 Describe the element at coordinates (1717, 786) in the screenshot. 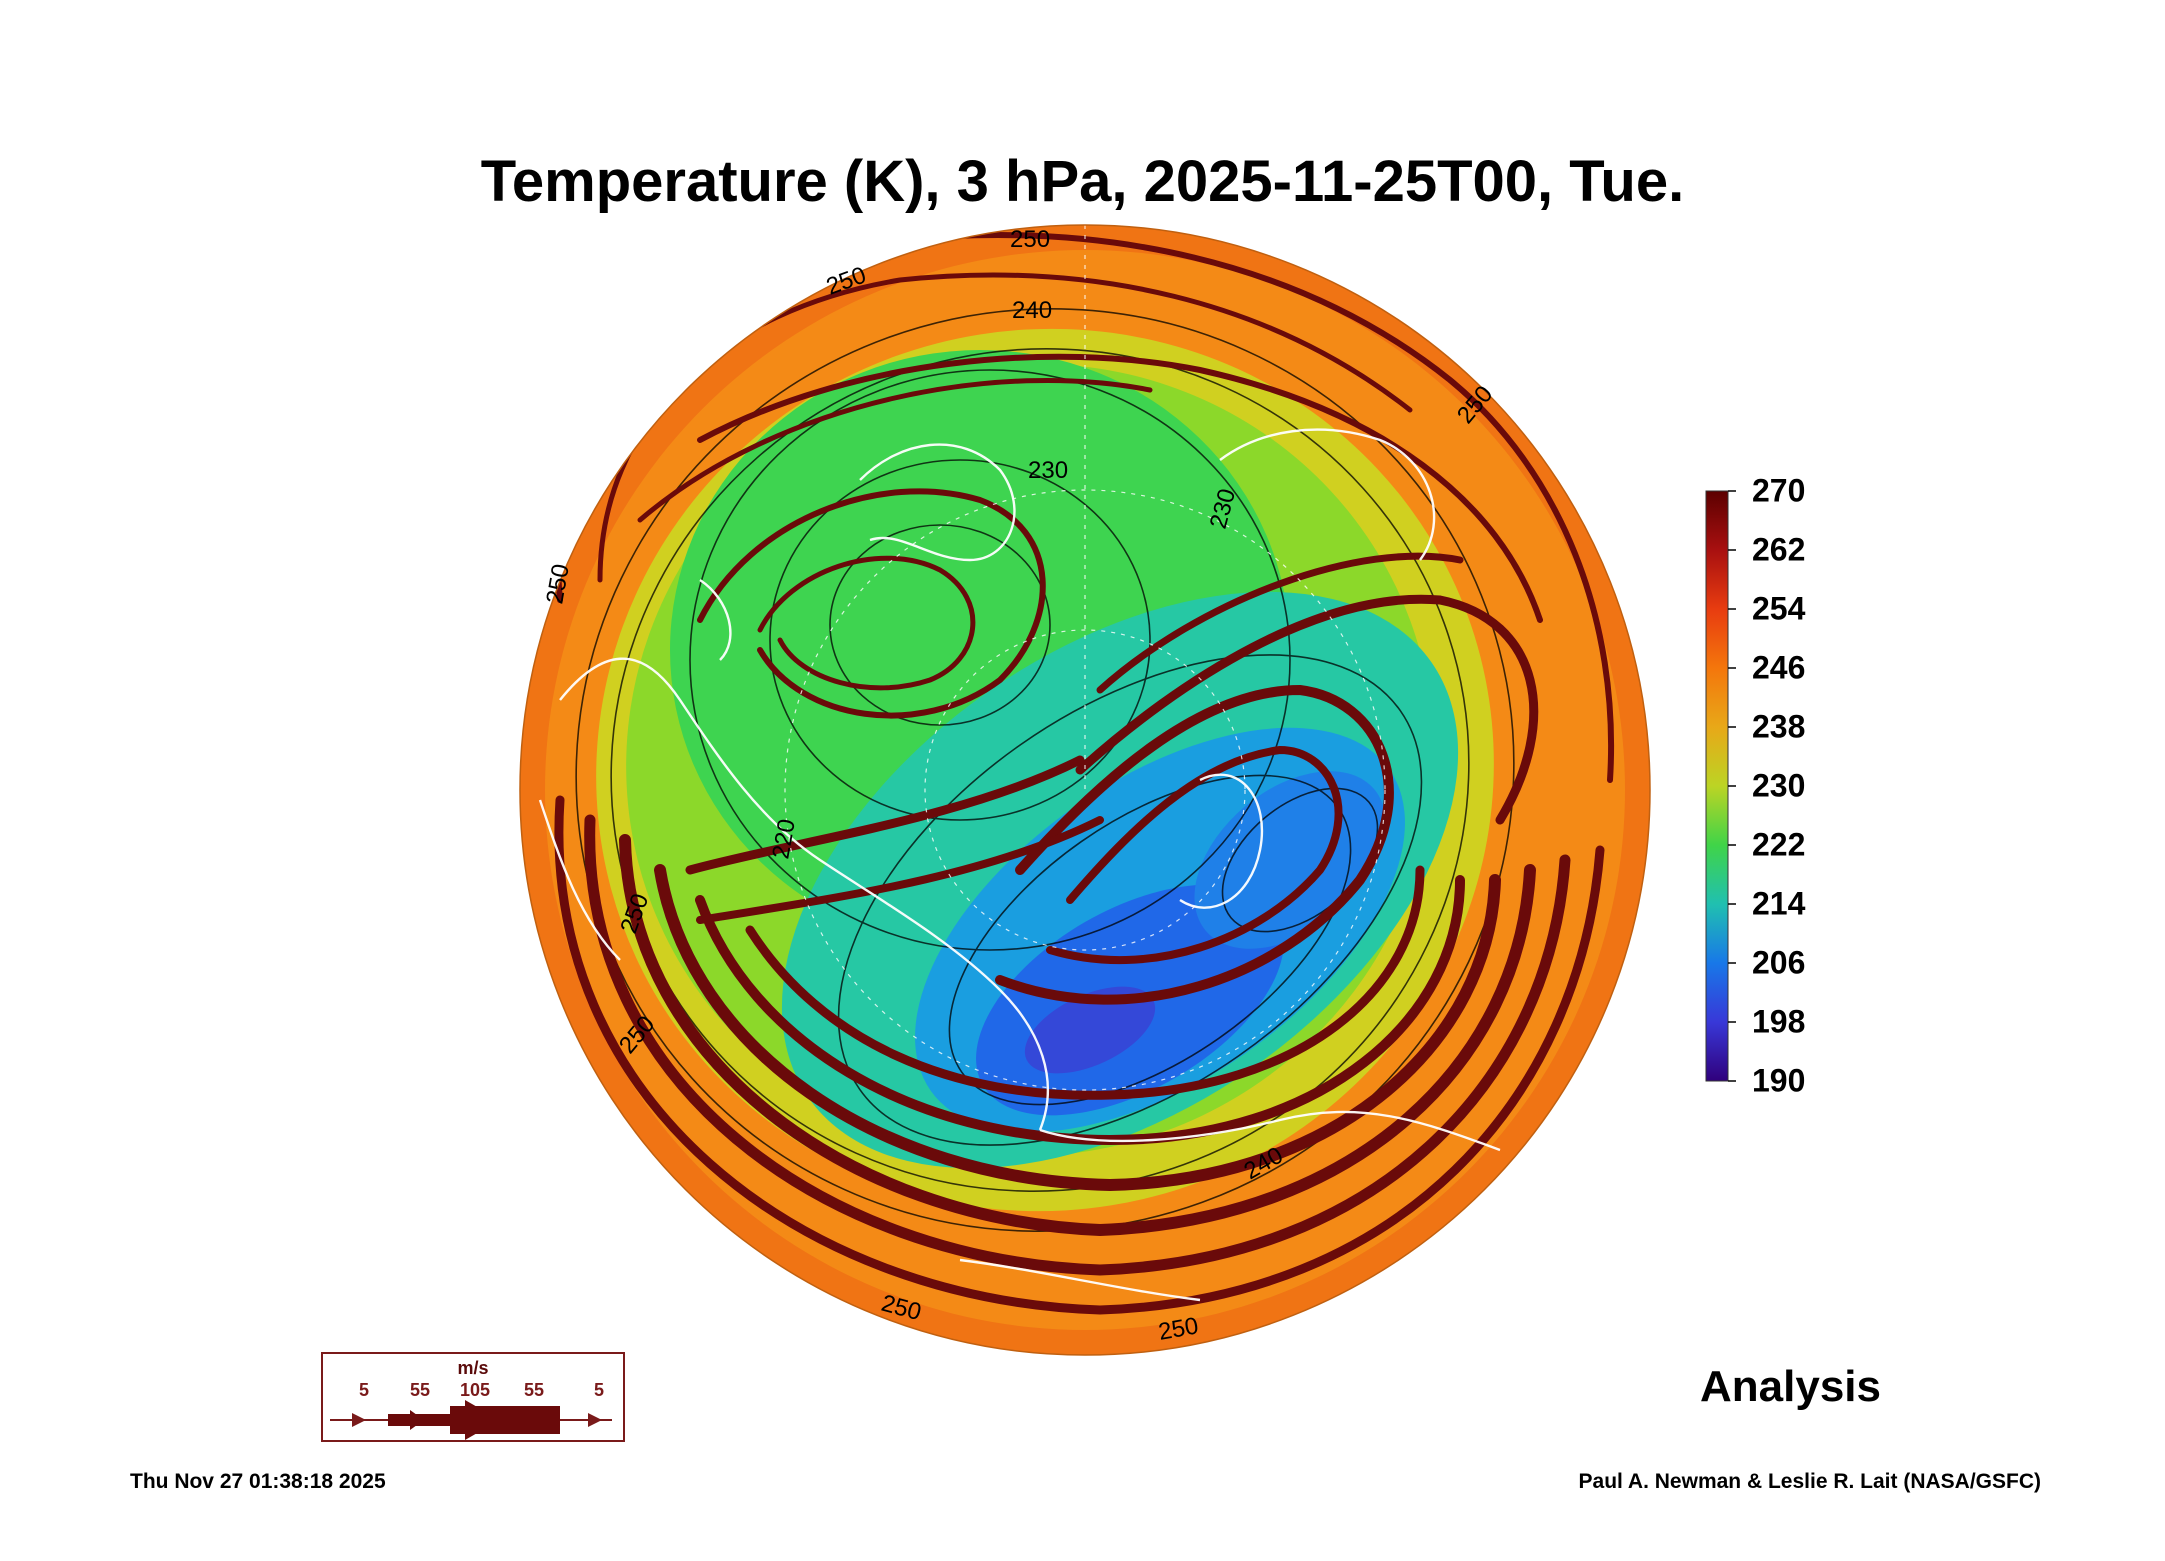

I see `colorbar` at that location.